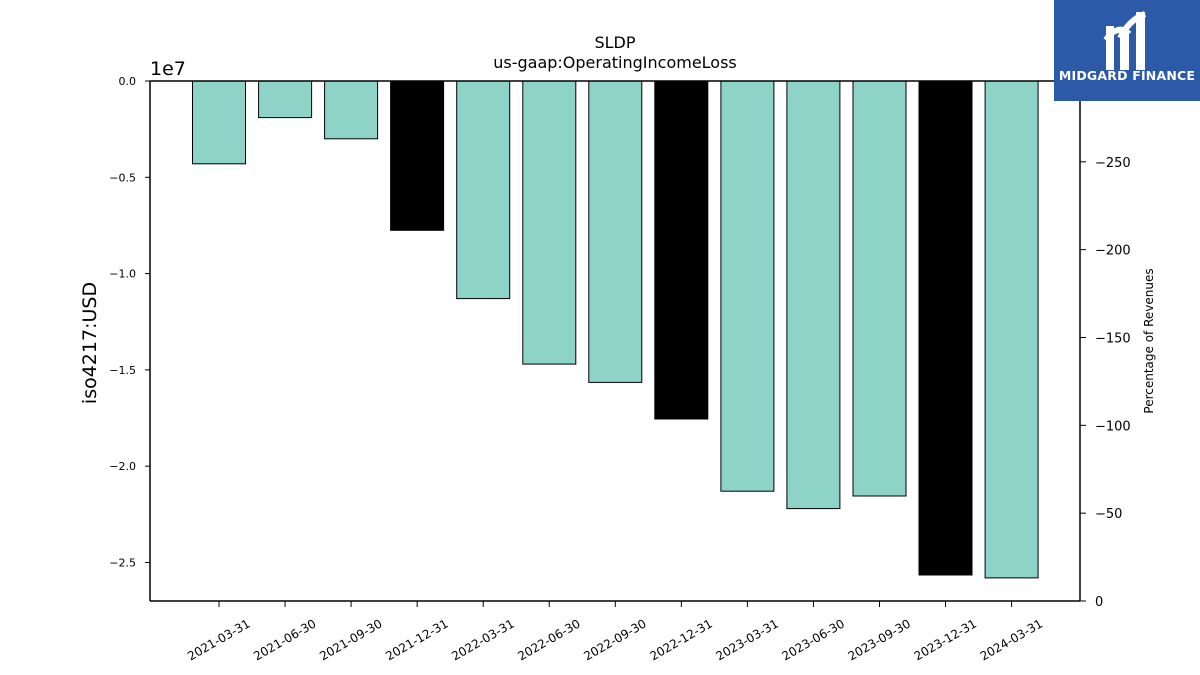 This screenshot has width=1200, height=675. I want to click on y-axis-label: iso4217:USD, so click(90, 343).